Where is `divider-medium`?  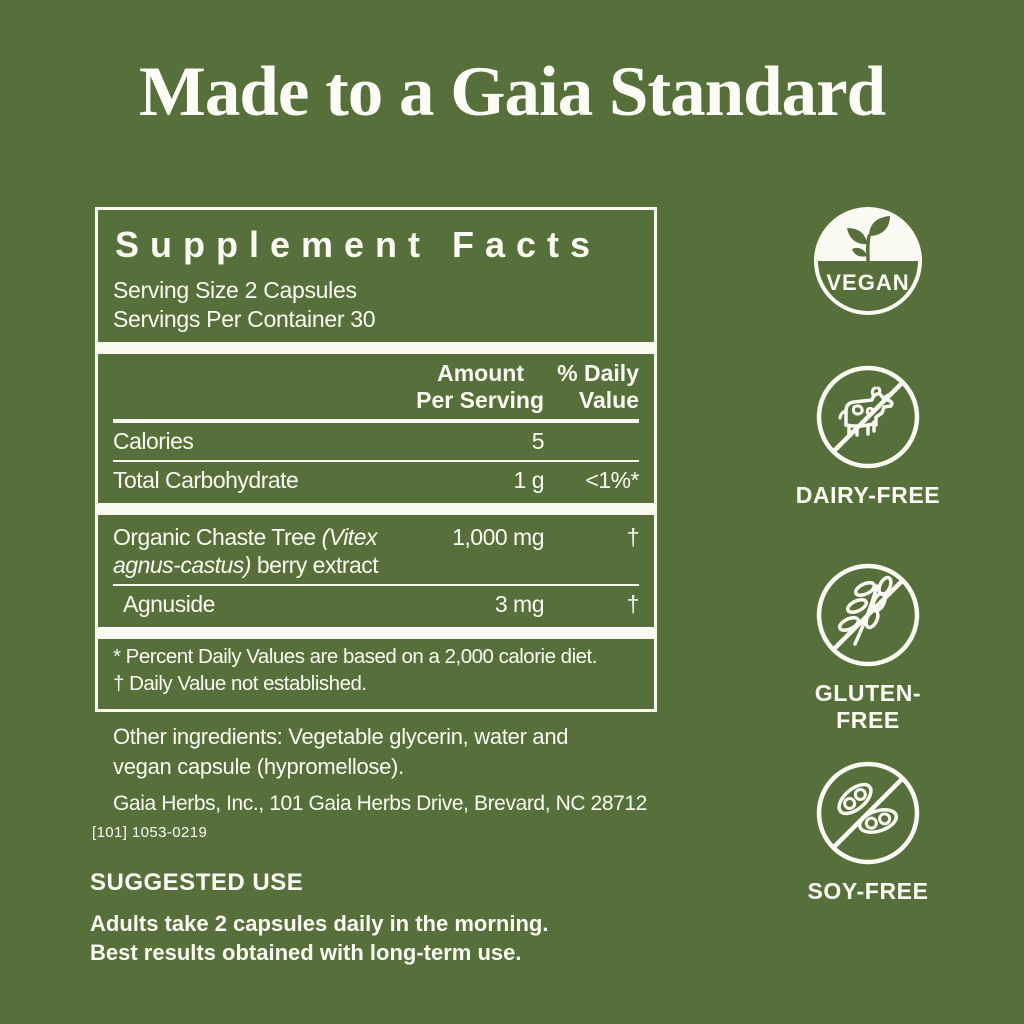 divider-medium is located at coordinates (376, 421).